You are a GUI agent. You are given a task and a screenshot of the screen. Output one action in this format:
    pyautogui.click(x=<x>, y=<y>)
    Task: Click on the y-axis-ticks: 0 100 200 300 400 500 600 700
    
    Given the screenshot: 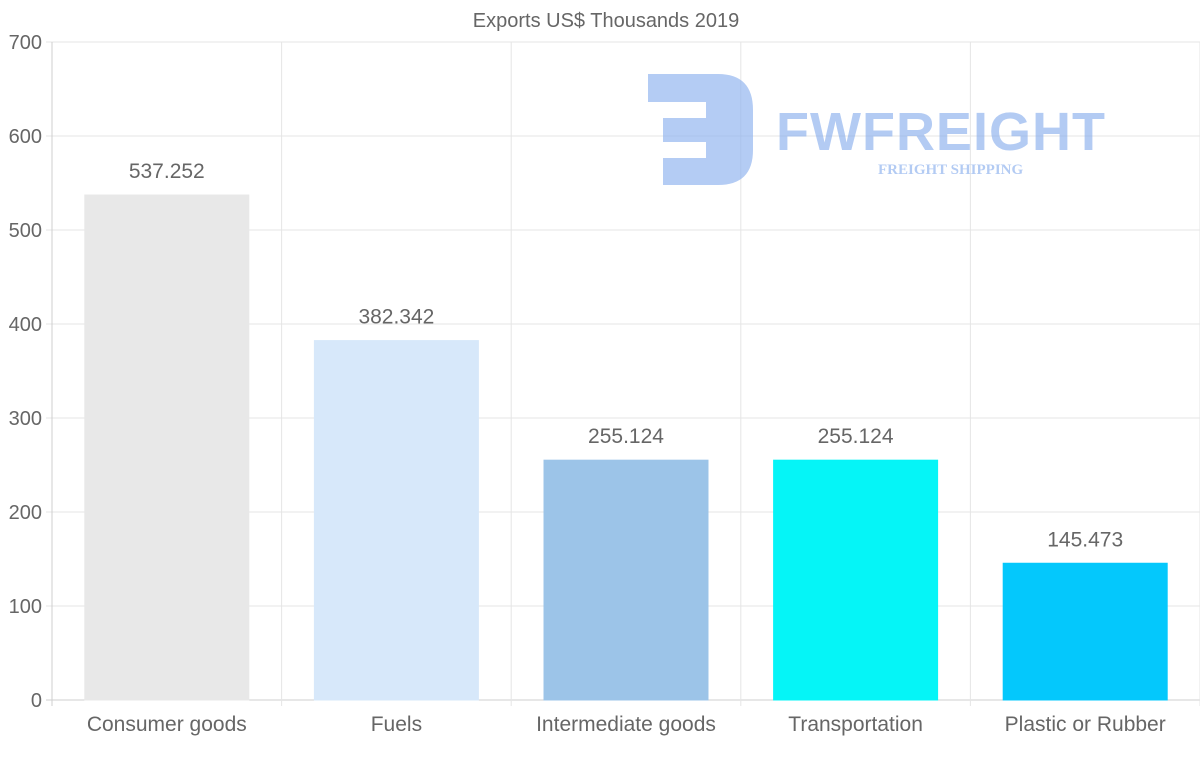 What is the action you would take?
    pyautogui.click(x=25, y=372)
    